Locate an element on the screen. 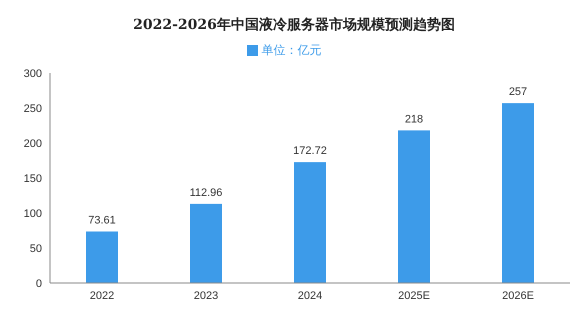  x-tick-label: 2024 is located at coordinates (310, 296).